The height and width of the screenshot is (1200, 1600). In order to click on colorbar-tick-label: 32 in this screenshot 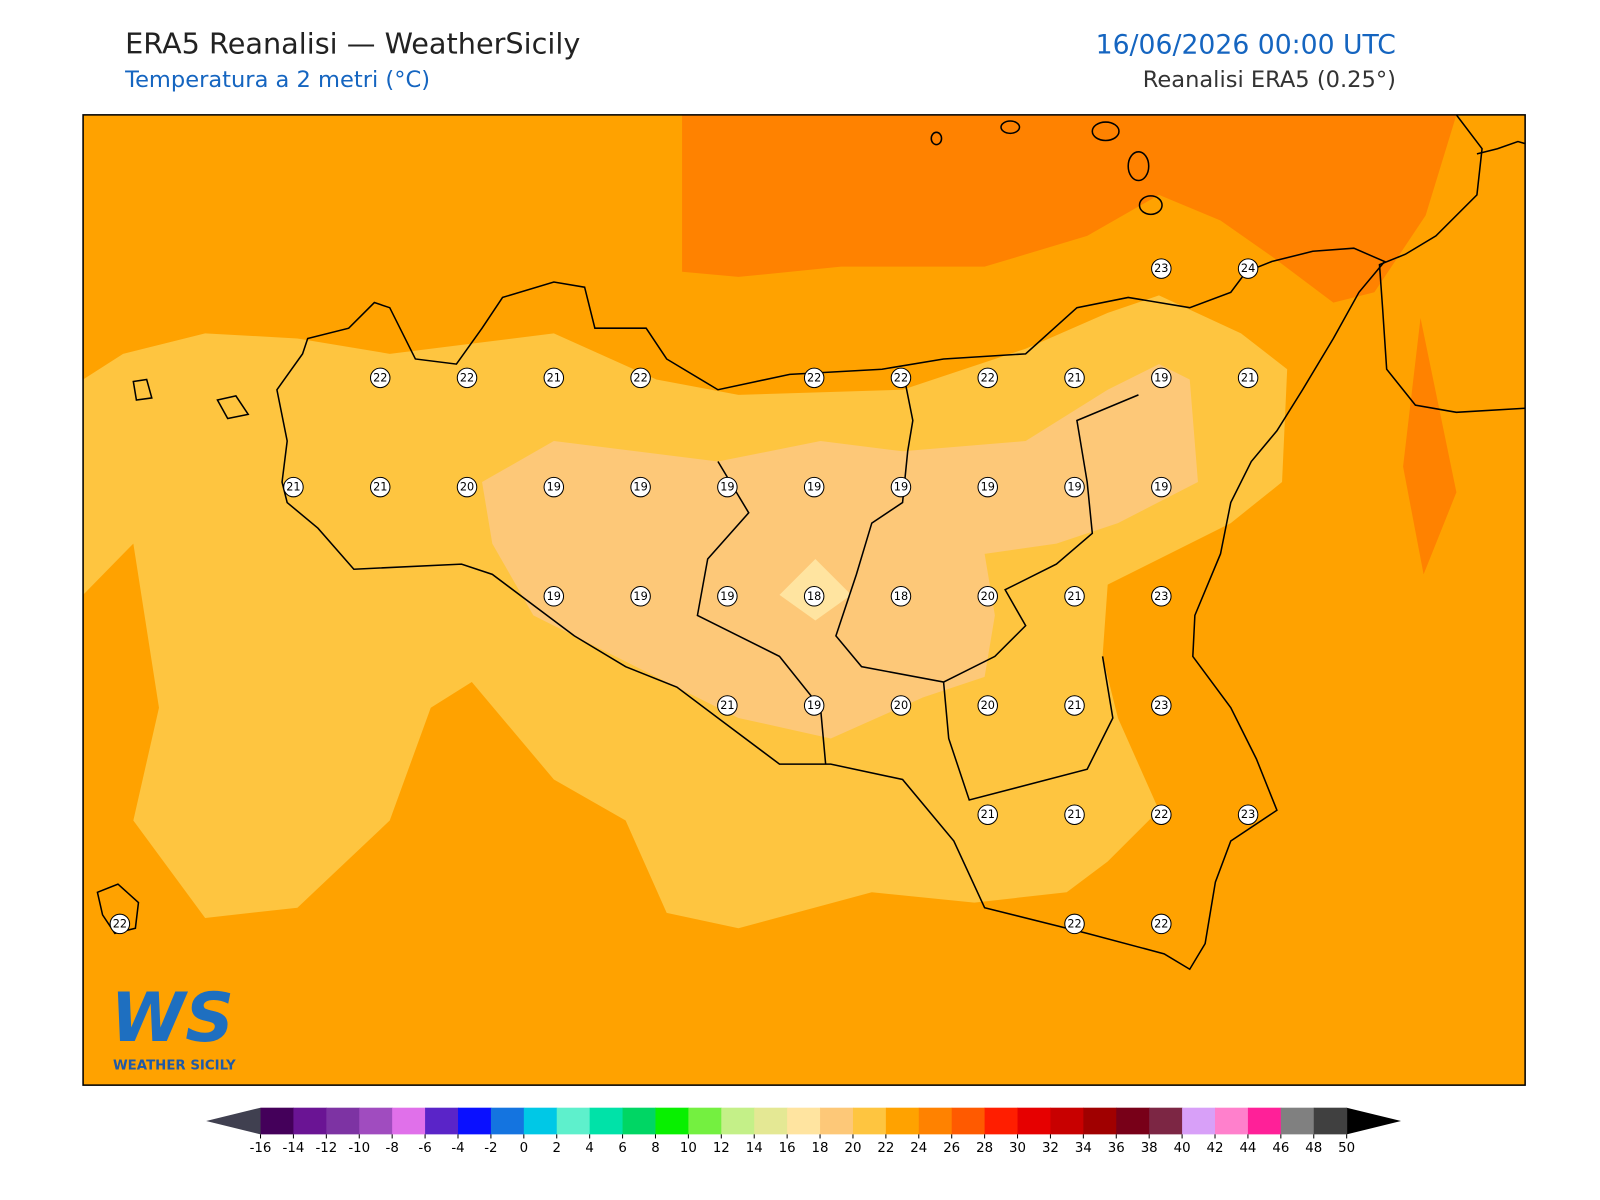, I will do `click(1050, 1148)`.